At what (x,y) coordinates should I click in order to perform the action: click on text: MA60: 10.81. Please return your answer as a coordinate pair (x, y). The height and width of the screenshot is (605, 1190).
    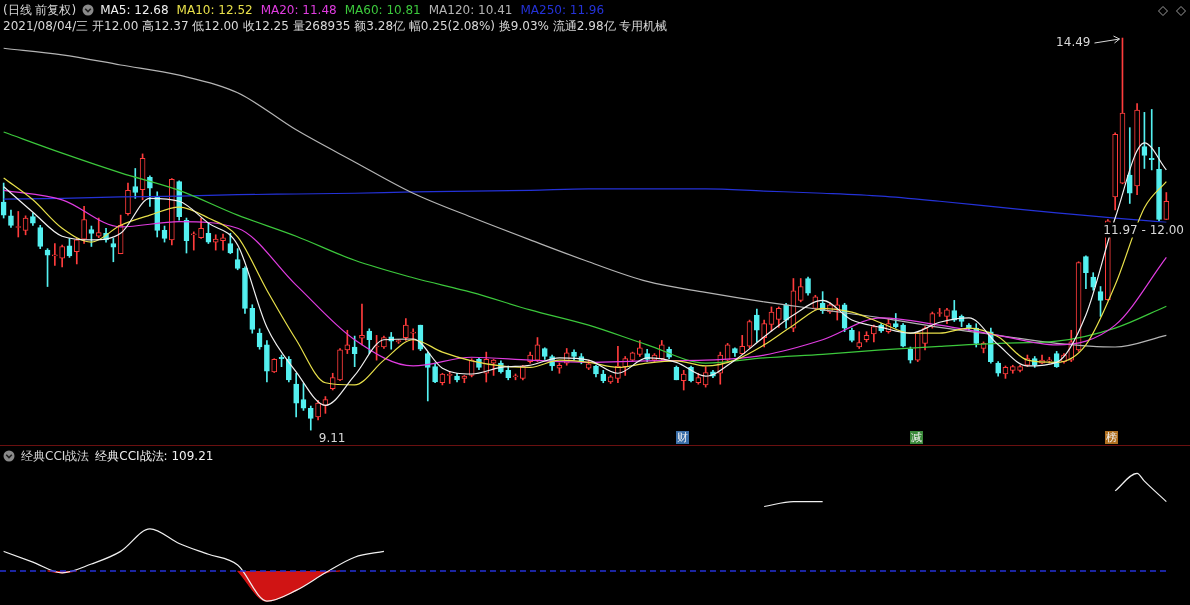
    Looking at the image, I should click on (382, 10).